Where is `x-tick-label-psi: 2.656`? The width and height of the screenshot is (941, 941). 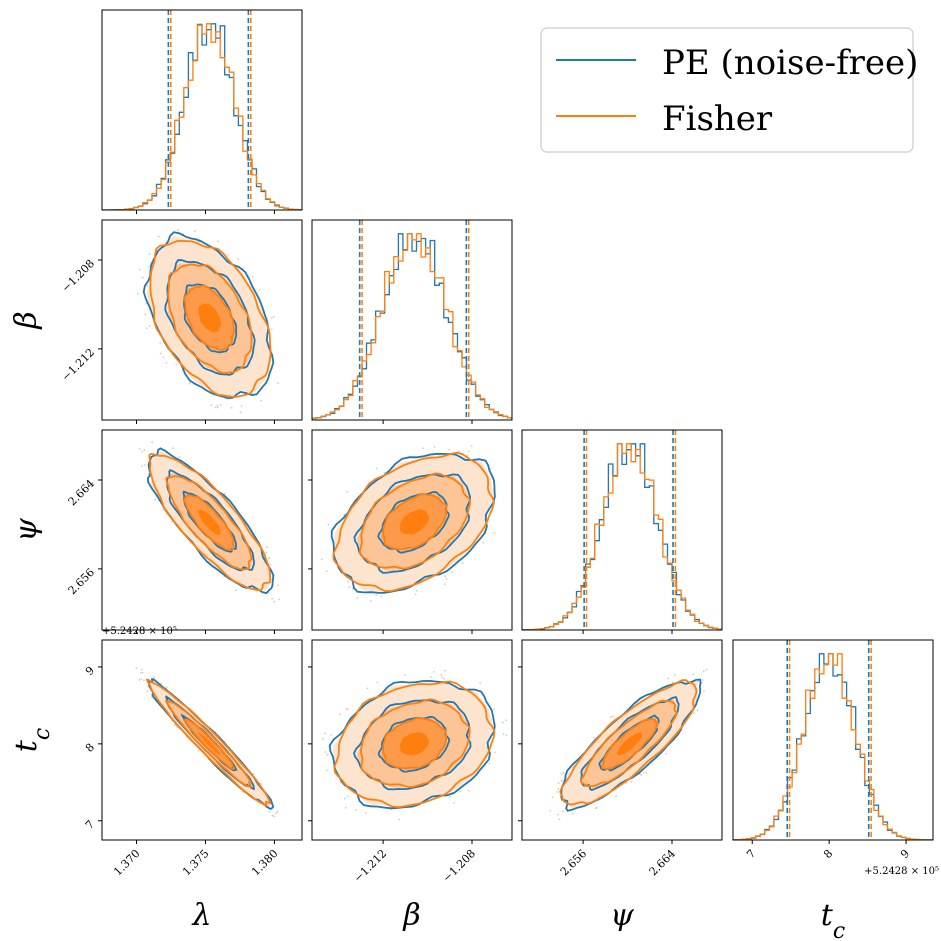
x-tick-label-psi: 2.656 is located at coordinates (573, 862).